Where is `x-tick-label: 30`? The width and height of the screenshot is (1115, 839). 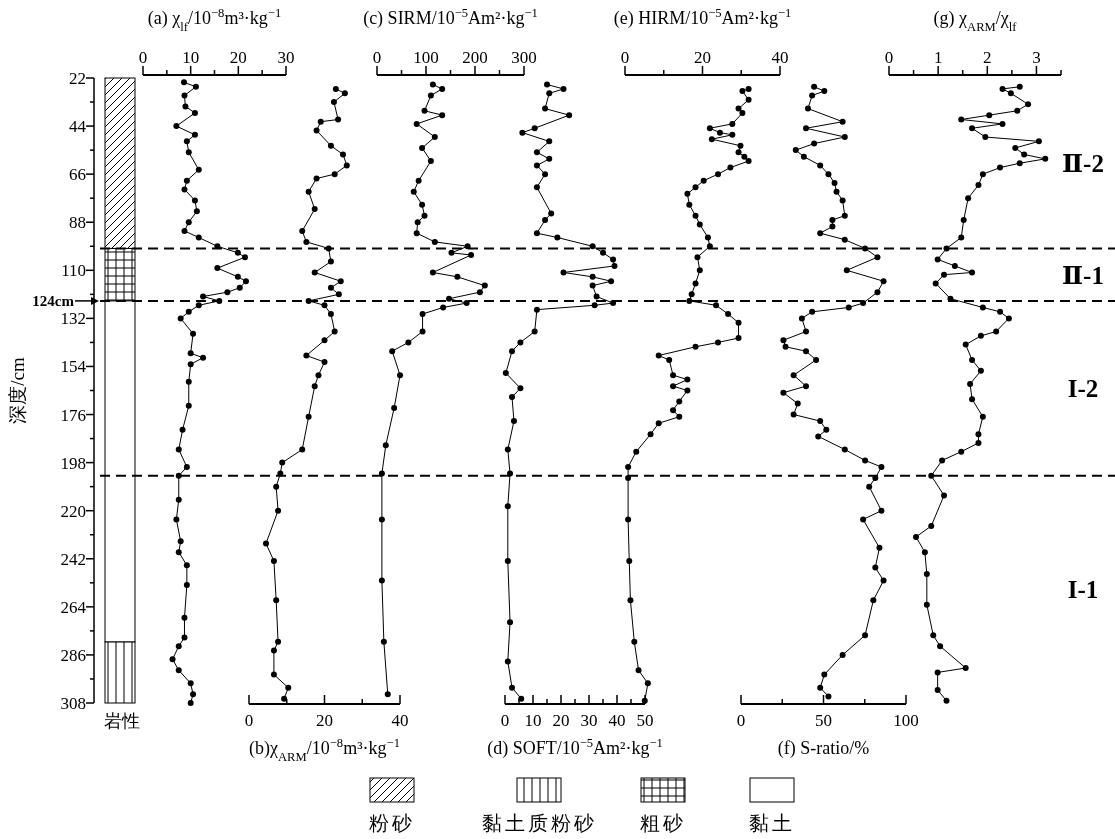 x-tick-label: 30 is located at coordinates (286, 57).